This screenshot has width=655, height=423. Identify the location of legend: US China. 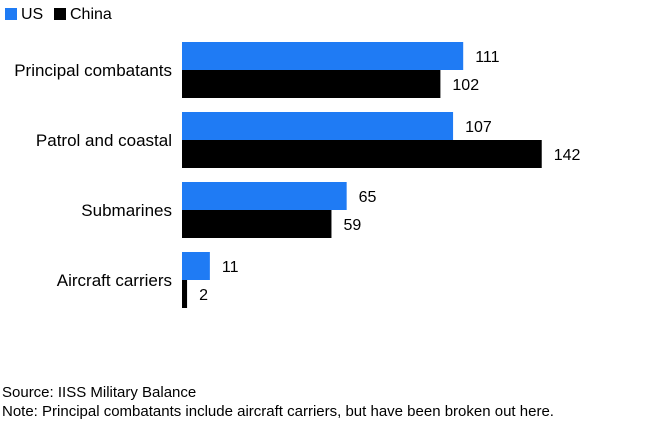
(58, 14).